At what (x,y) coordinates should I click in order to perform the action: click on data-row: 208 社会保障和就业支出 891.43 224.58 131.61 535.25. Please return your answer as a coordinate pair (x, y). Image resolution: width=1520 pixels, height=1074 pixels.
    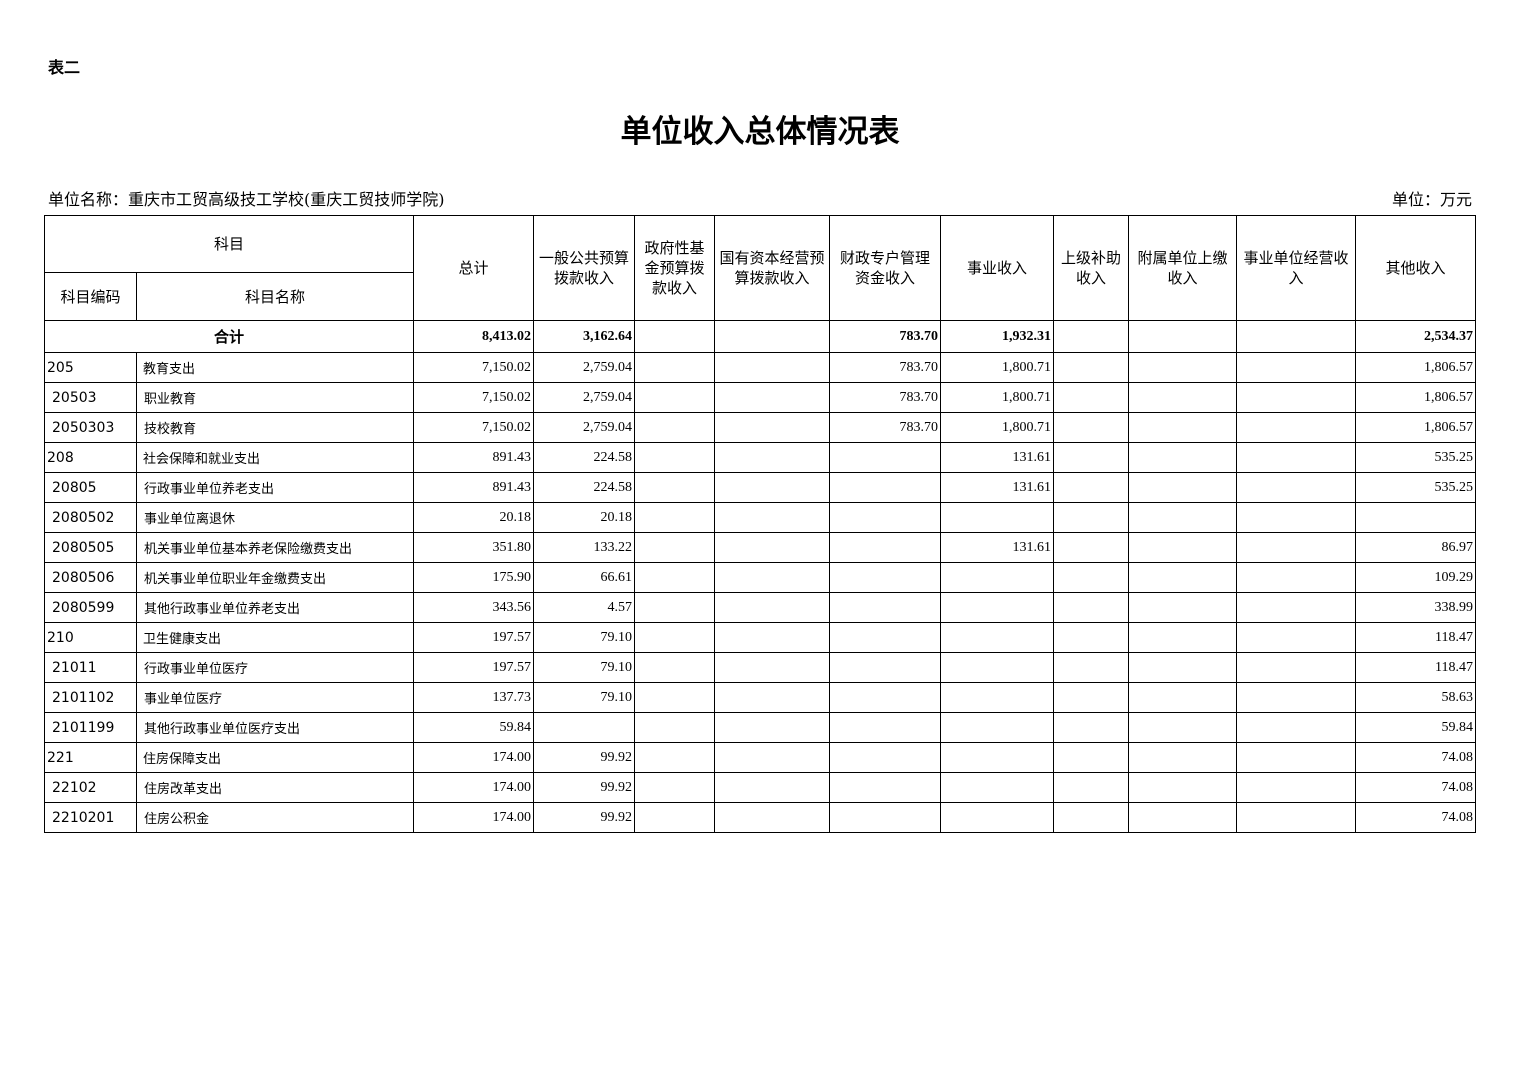
    Looking at the image, I should click on (760, 457).